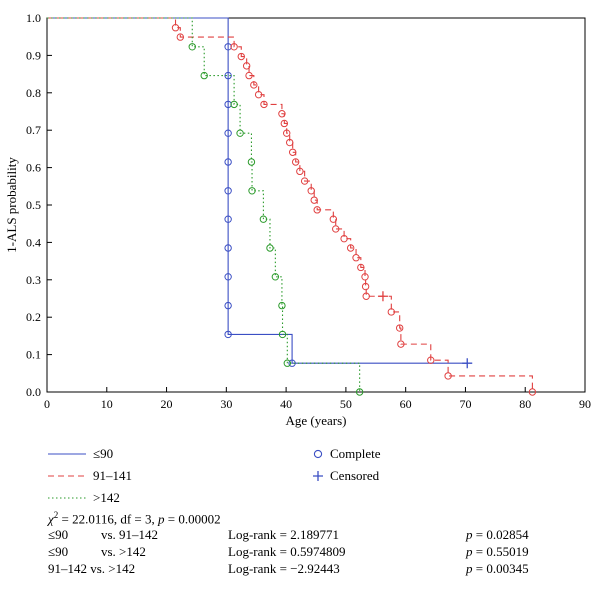 The width and height of the screenshot is (600, 596). What do you see at coordinates (39, 205) in the screenshot?
I see `y-axis-ticks: 0.0 0.1 0.2 0.3 0.4 0.5 0.6 0.7 0.8 0.9 1.0` at bounding box center [39, 205].